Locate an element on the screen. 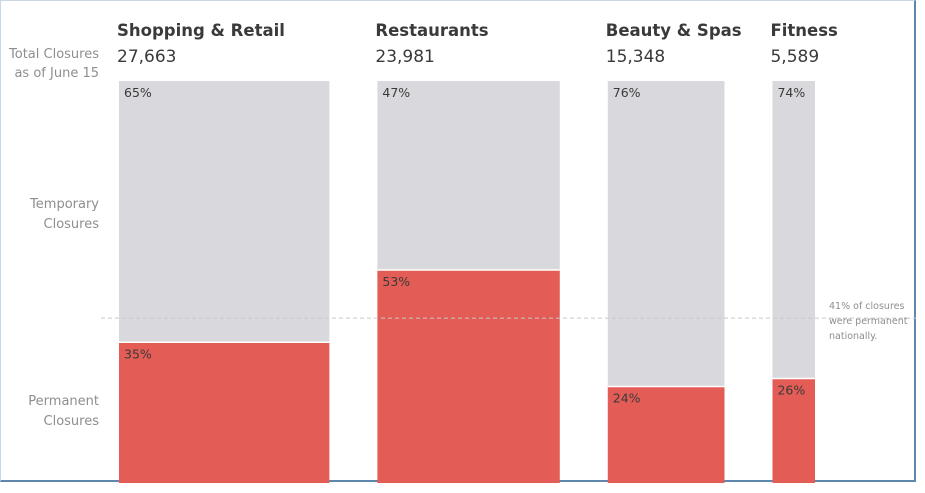 This screenshot has width=925, height=493. temporary-closures-label-2: Closures is located at coordinates (72, 224).